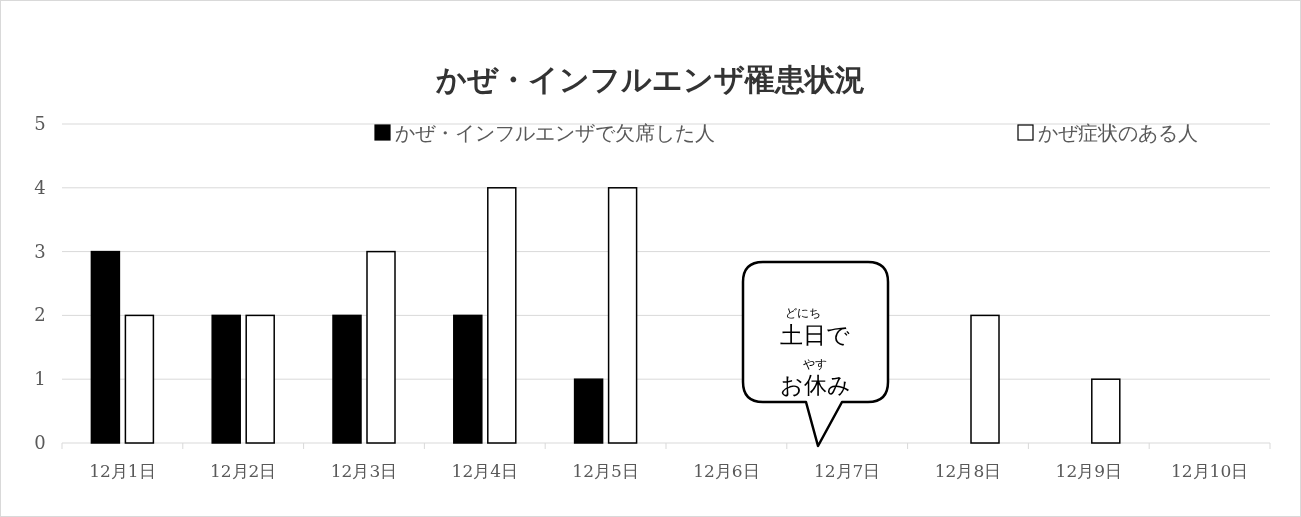 This screenshot has width=1301, height=517. I want to click on chart-title: かぜ・インフルエンザ罹患状況, so click(650, 79).